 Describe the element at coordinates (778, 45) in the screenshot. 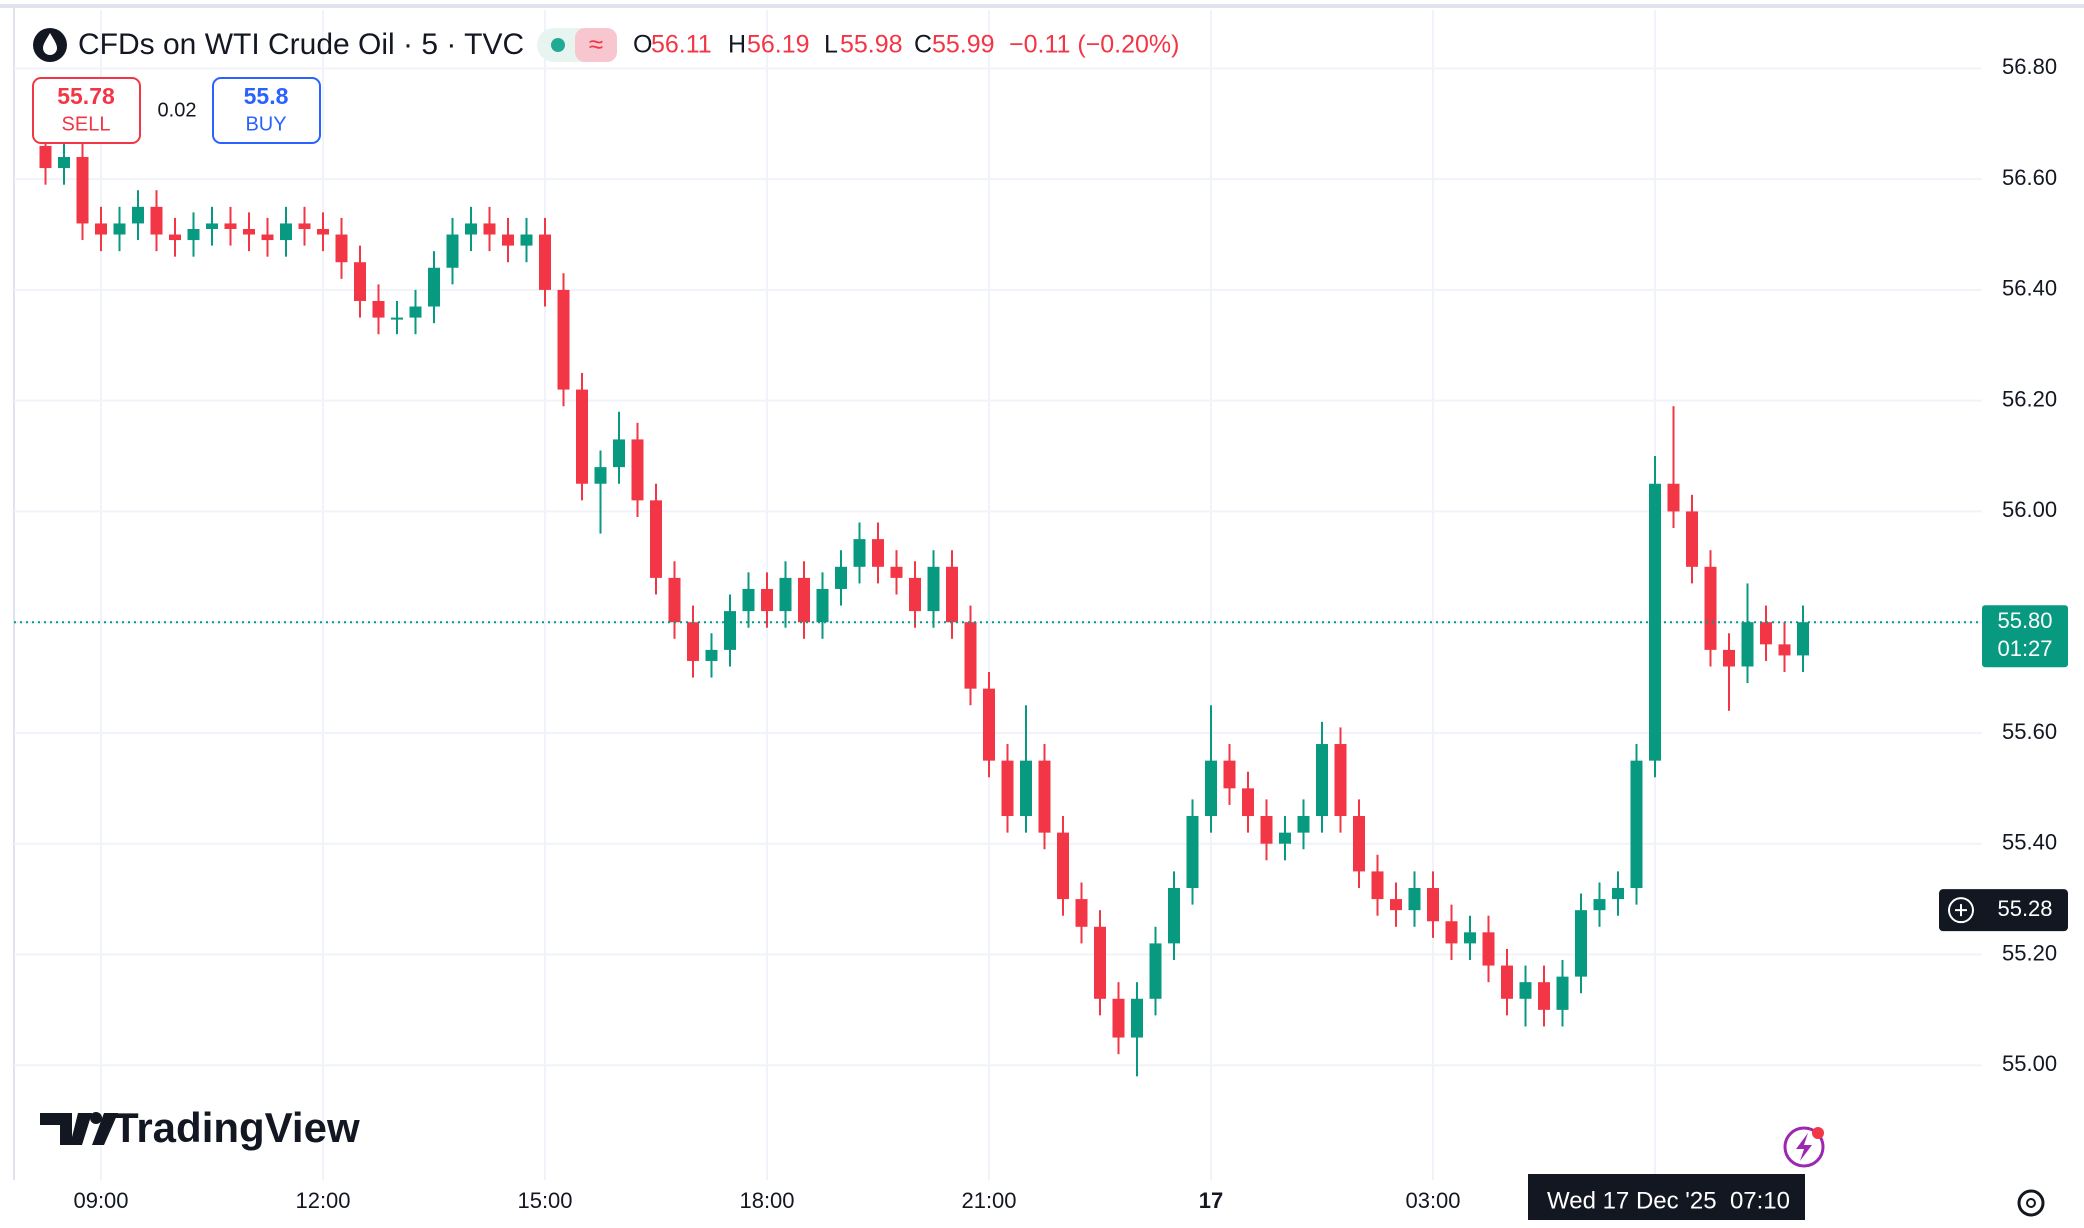

I see `ohlc-value: 56.19` at that location.